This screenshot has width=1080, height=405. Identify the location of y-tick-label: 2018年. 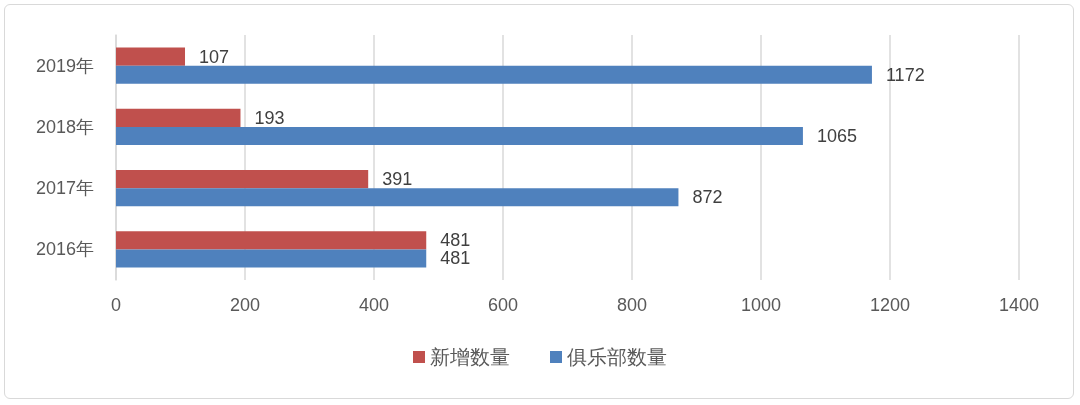
(64, 126).